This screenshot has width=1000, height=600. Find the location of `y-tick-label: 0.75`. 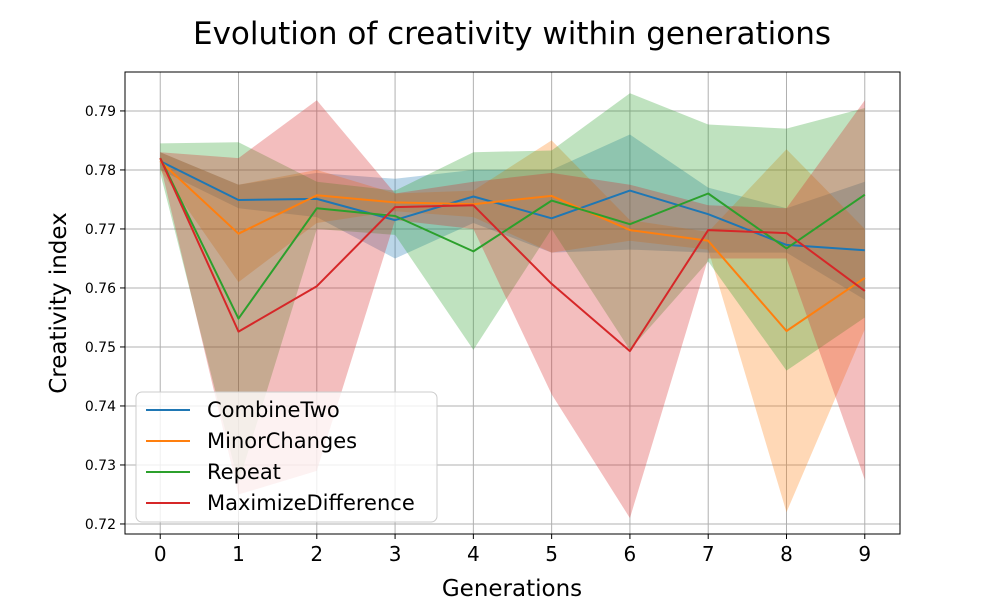

y-tick-label: 0.75 is located at coordinates (100, 348).